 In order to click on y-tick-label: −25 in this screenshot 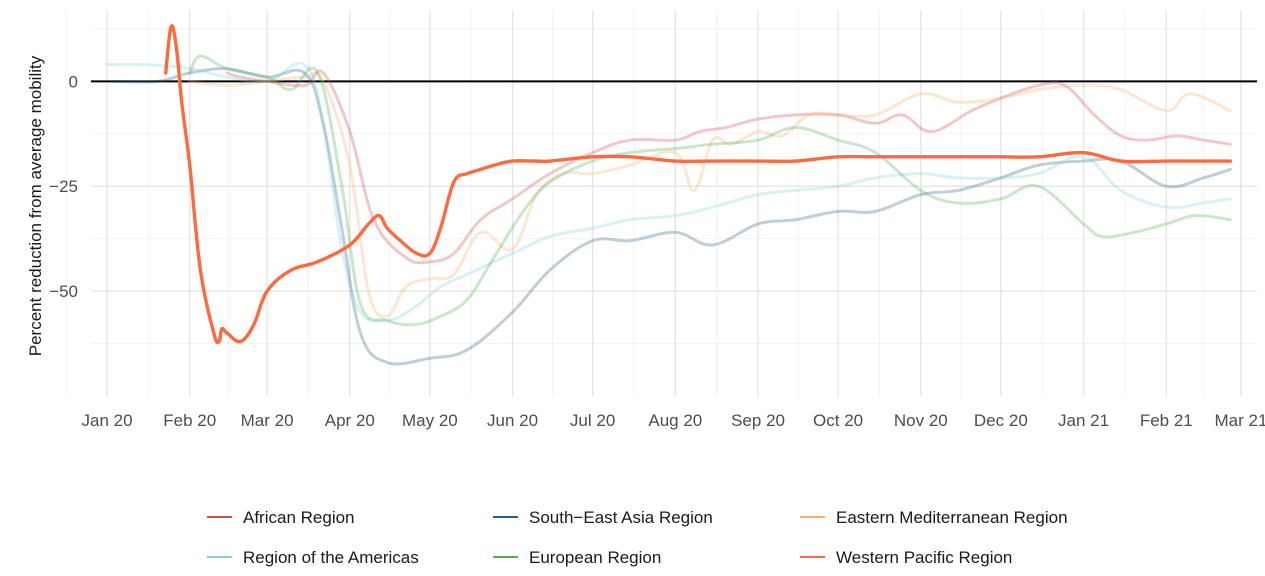, I will do `click(63, 186)`.